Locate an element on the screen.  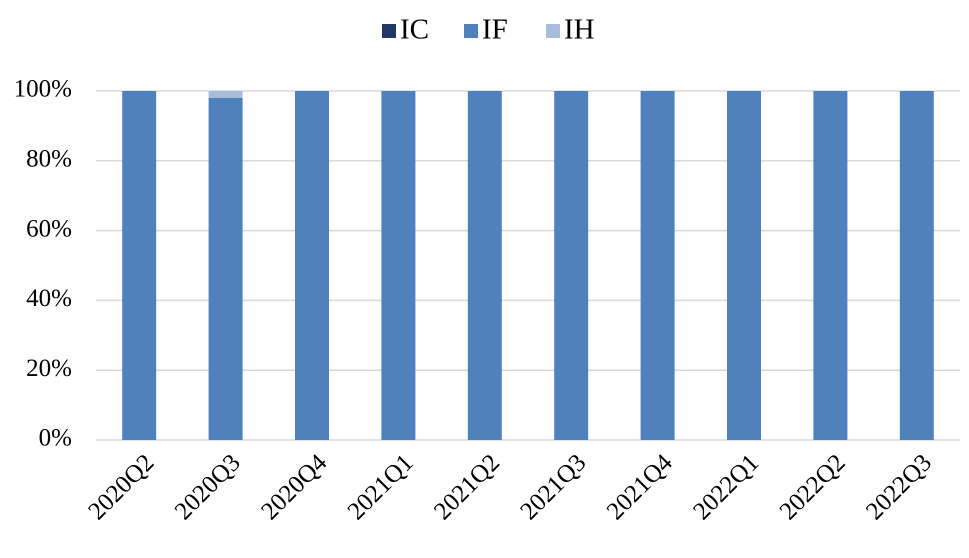
legend-label: IC is located at coordinates (414, 30).